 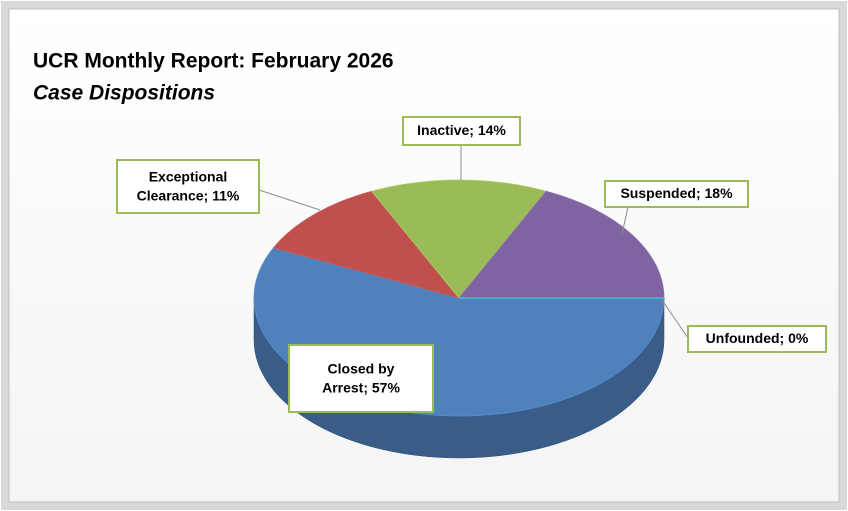 I want to click on chart-title: UCR Monthly Report: February 2026, so click(x=213, y=61).